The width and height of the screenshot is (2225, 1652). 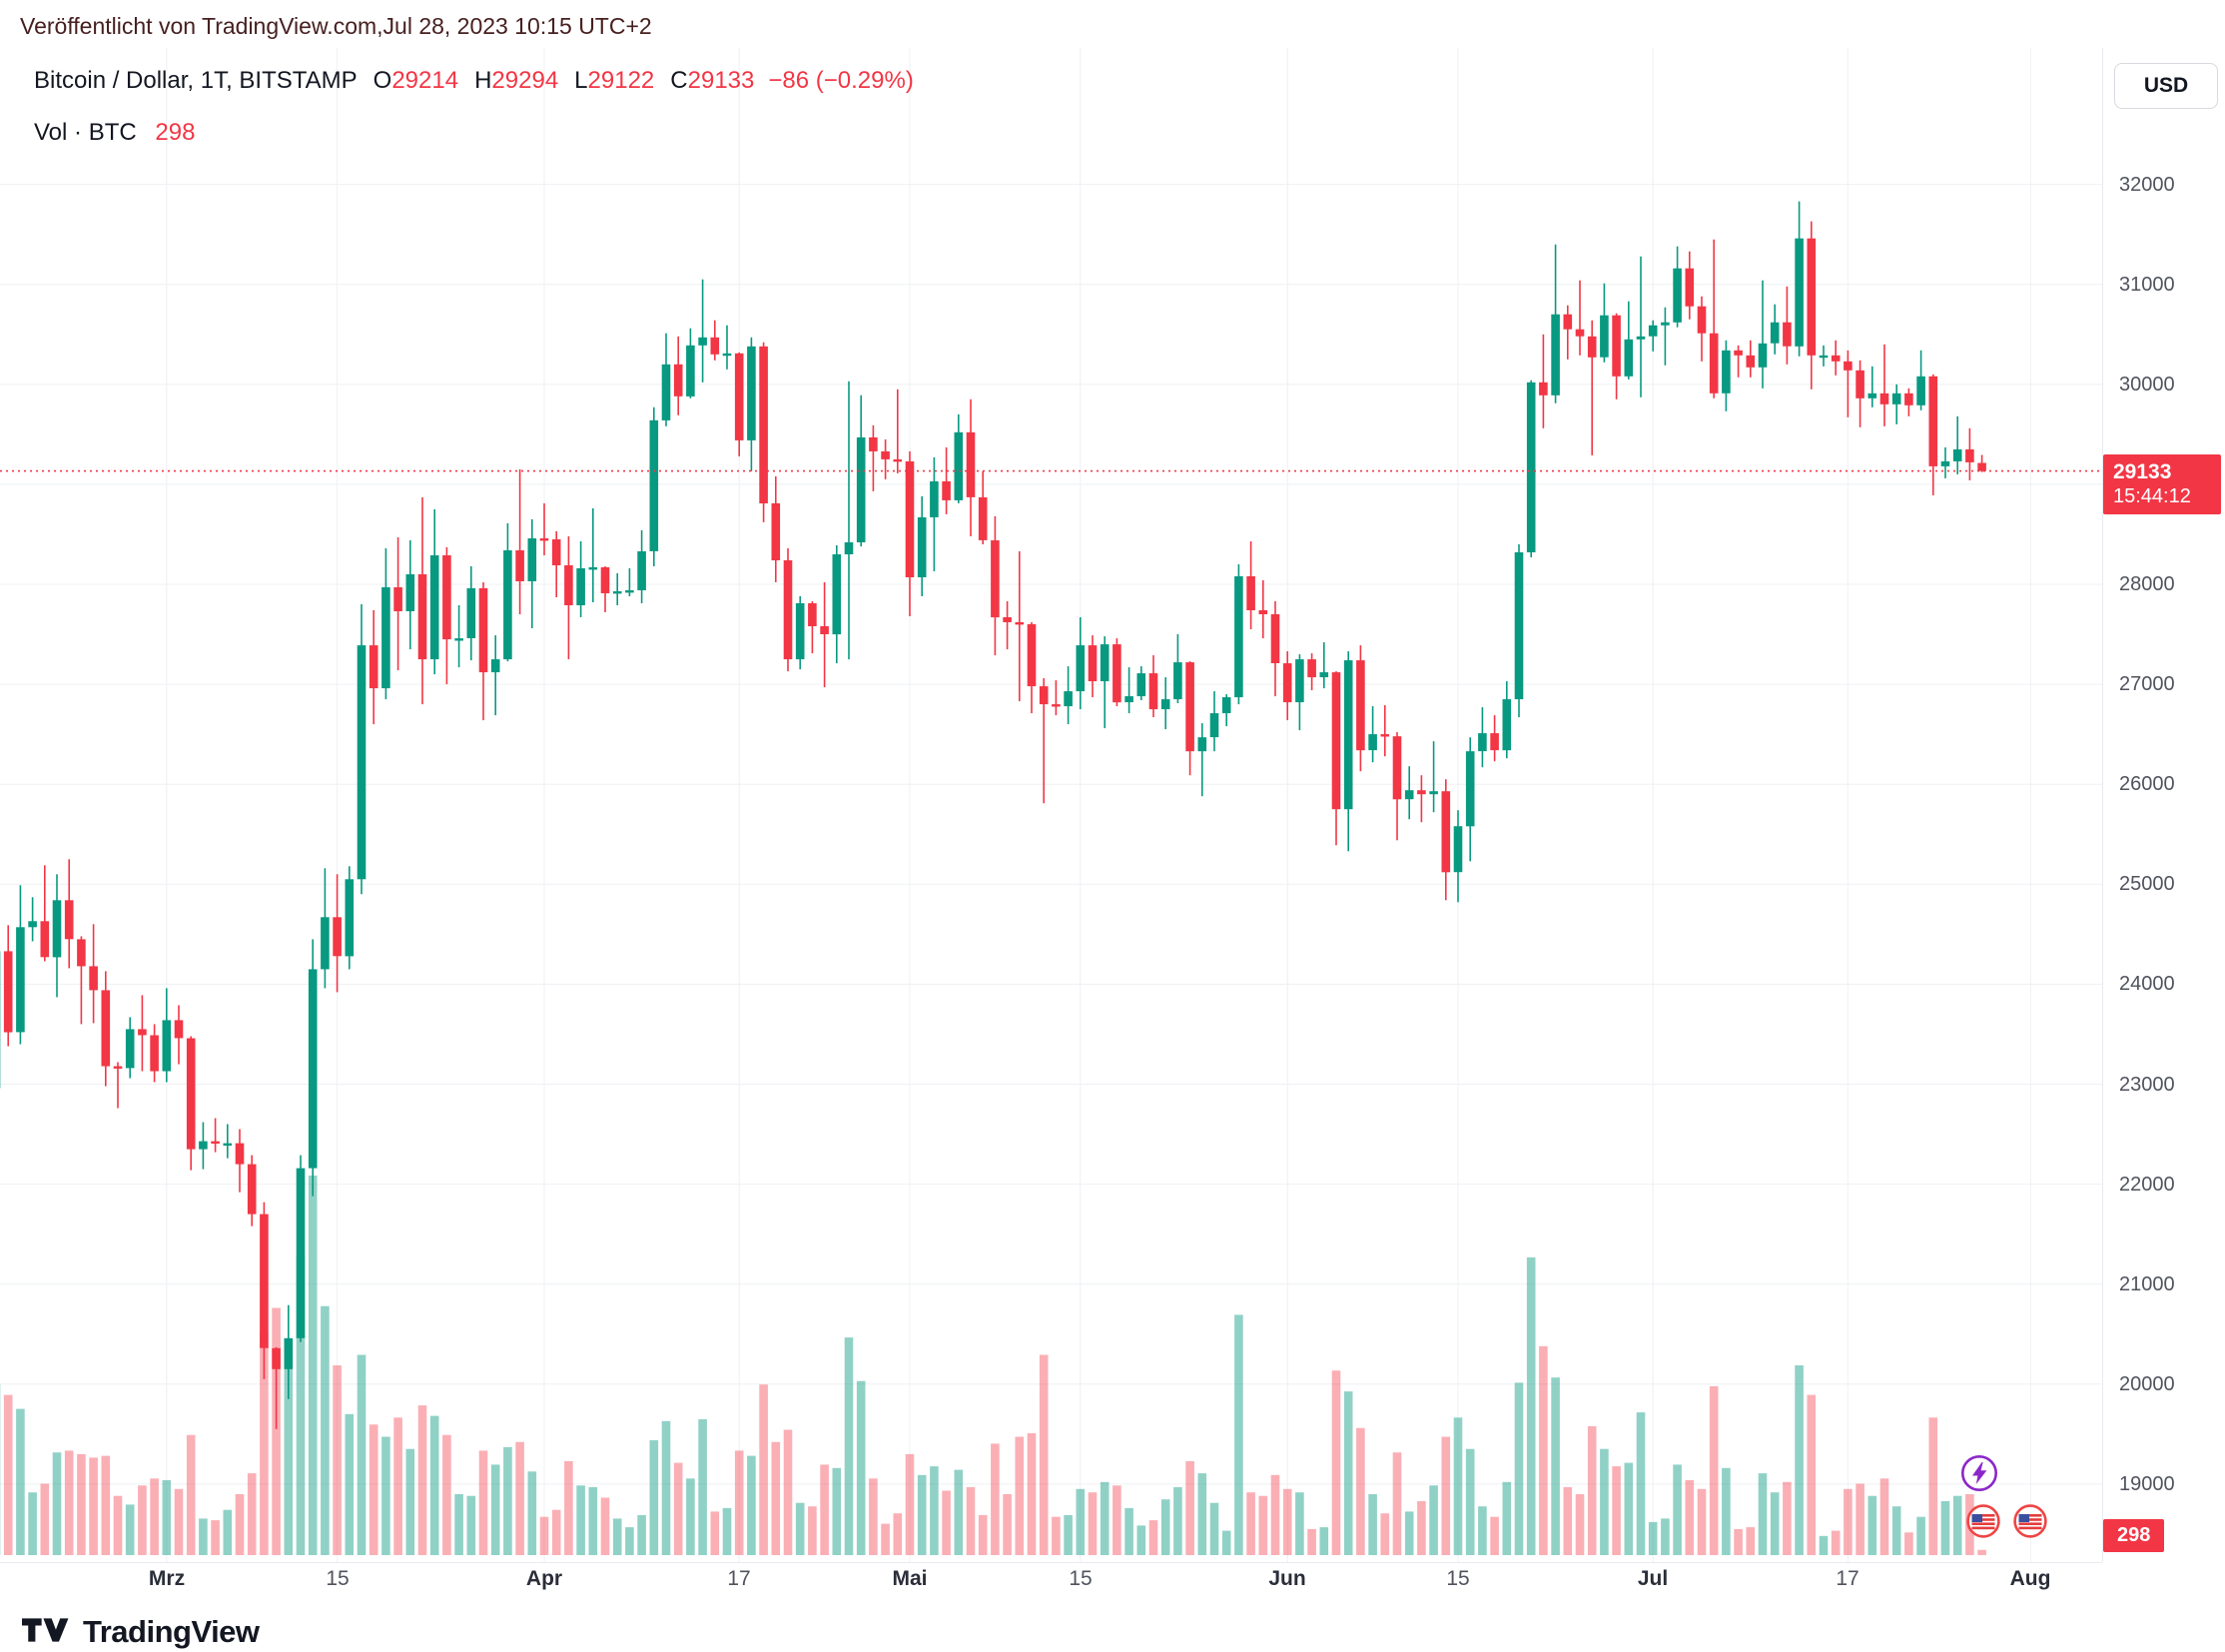 What do you see at coordinates (2102, 805) in the screenshot?
I see `price-axis-border` at bounding box center [2102, 805].